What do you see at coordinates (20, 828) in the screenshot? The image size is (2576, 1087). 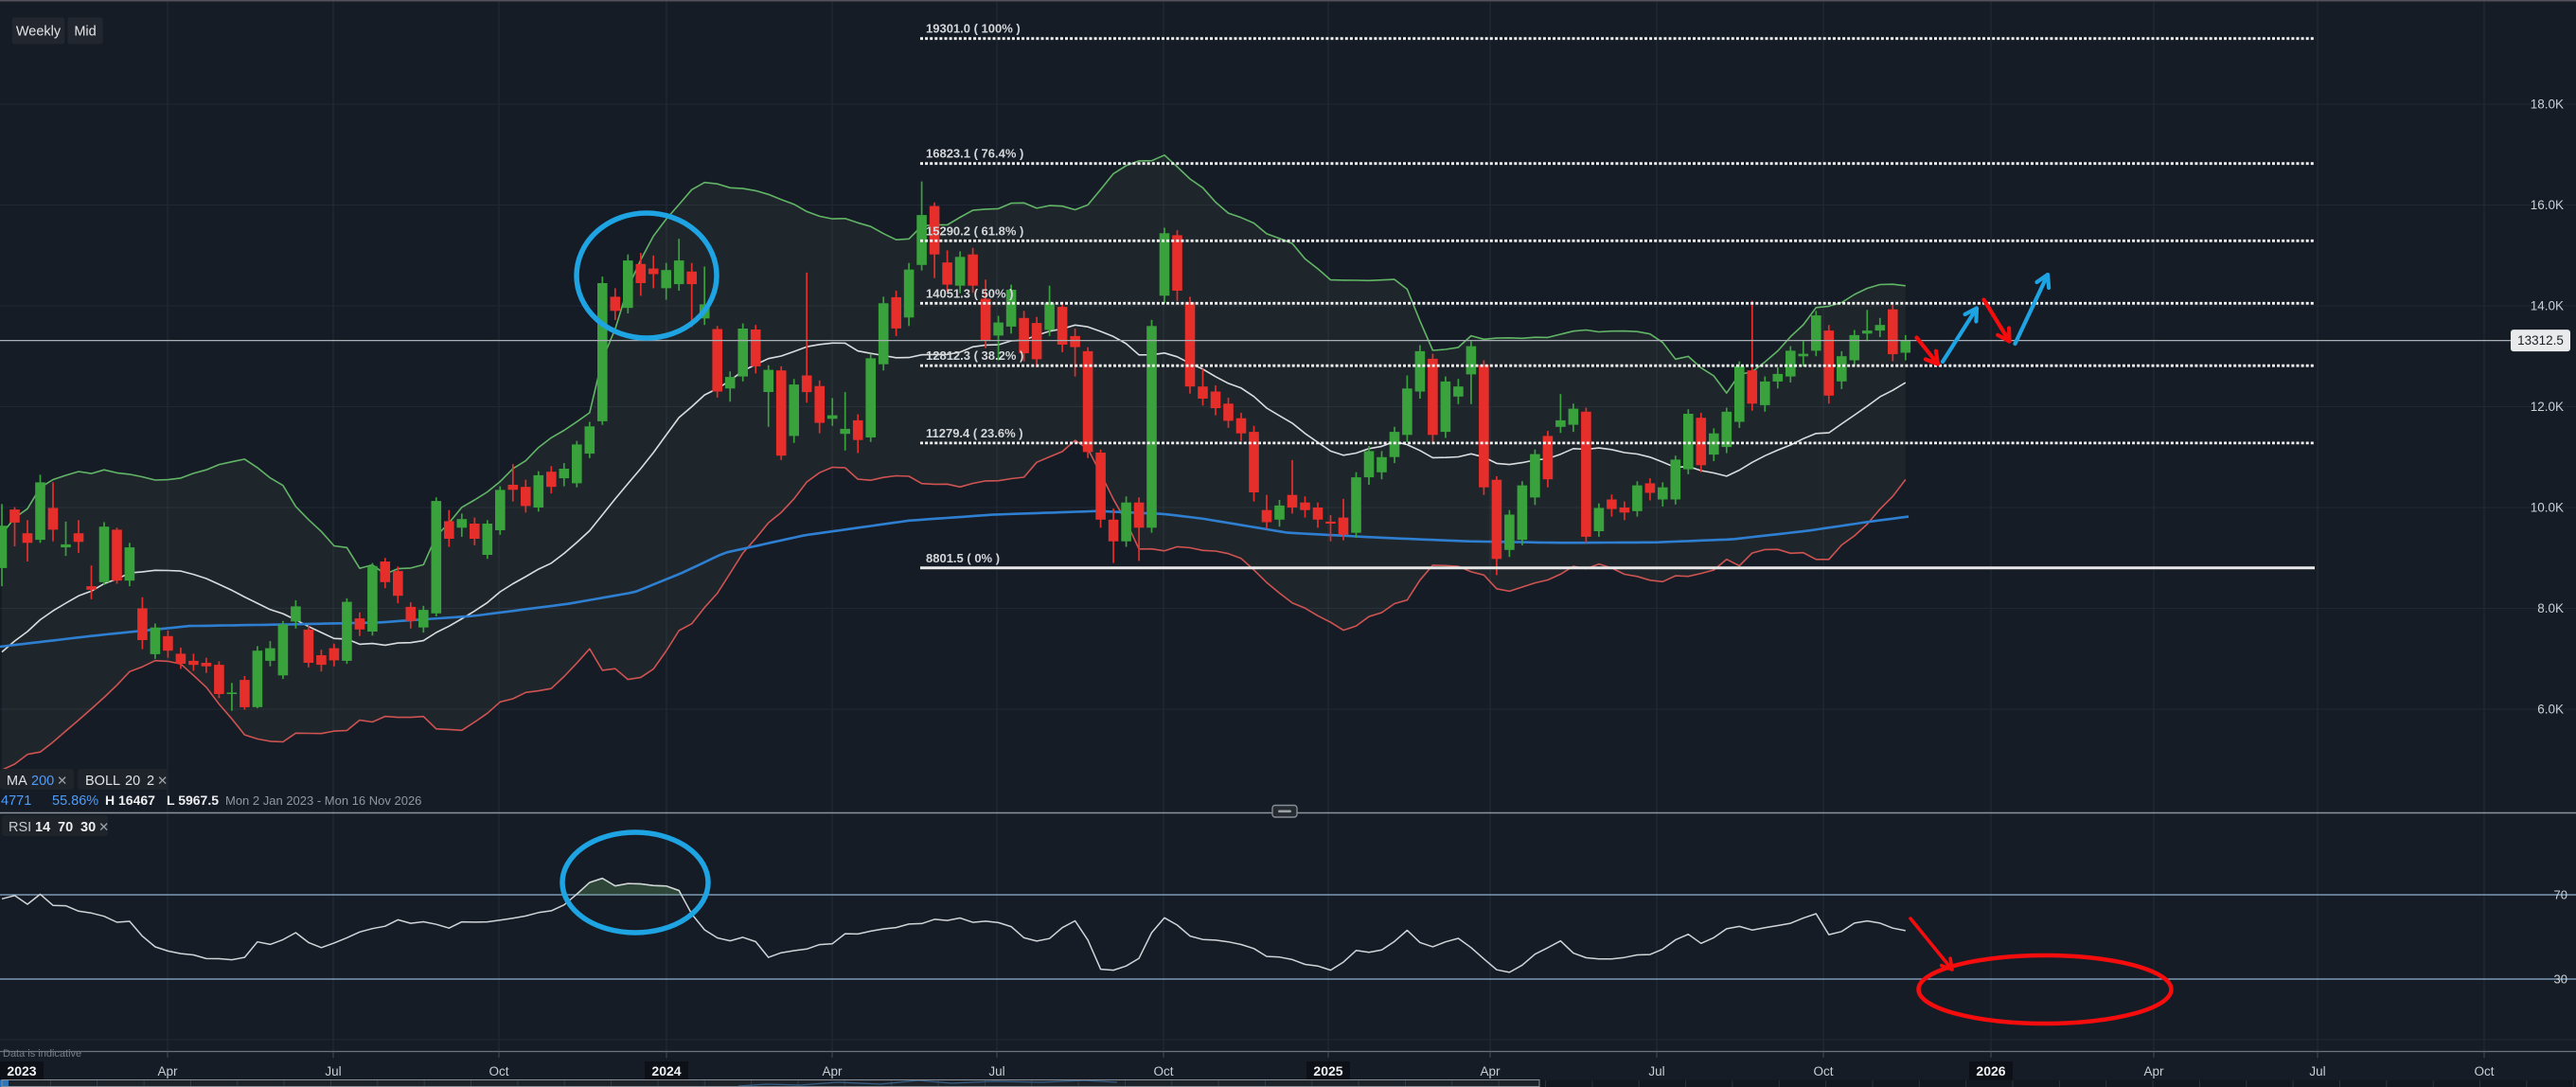 I see `svg-text: RSI` at bounding box center [20, 828].